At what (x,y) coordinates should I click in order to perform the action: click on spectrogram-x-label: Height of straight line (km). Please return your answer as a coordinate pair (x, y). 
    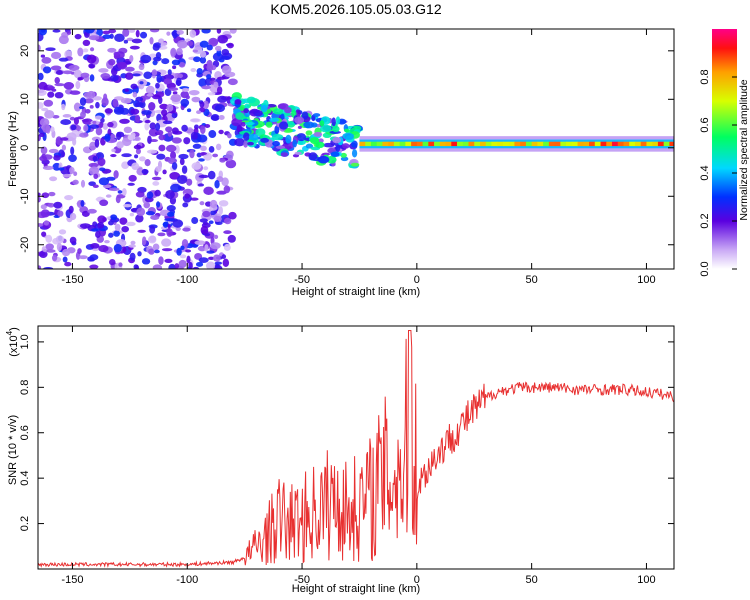
    Looking at the image, I should click on (356, 292).